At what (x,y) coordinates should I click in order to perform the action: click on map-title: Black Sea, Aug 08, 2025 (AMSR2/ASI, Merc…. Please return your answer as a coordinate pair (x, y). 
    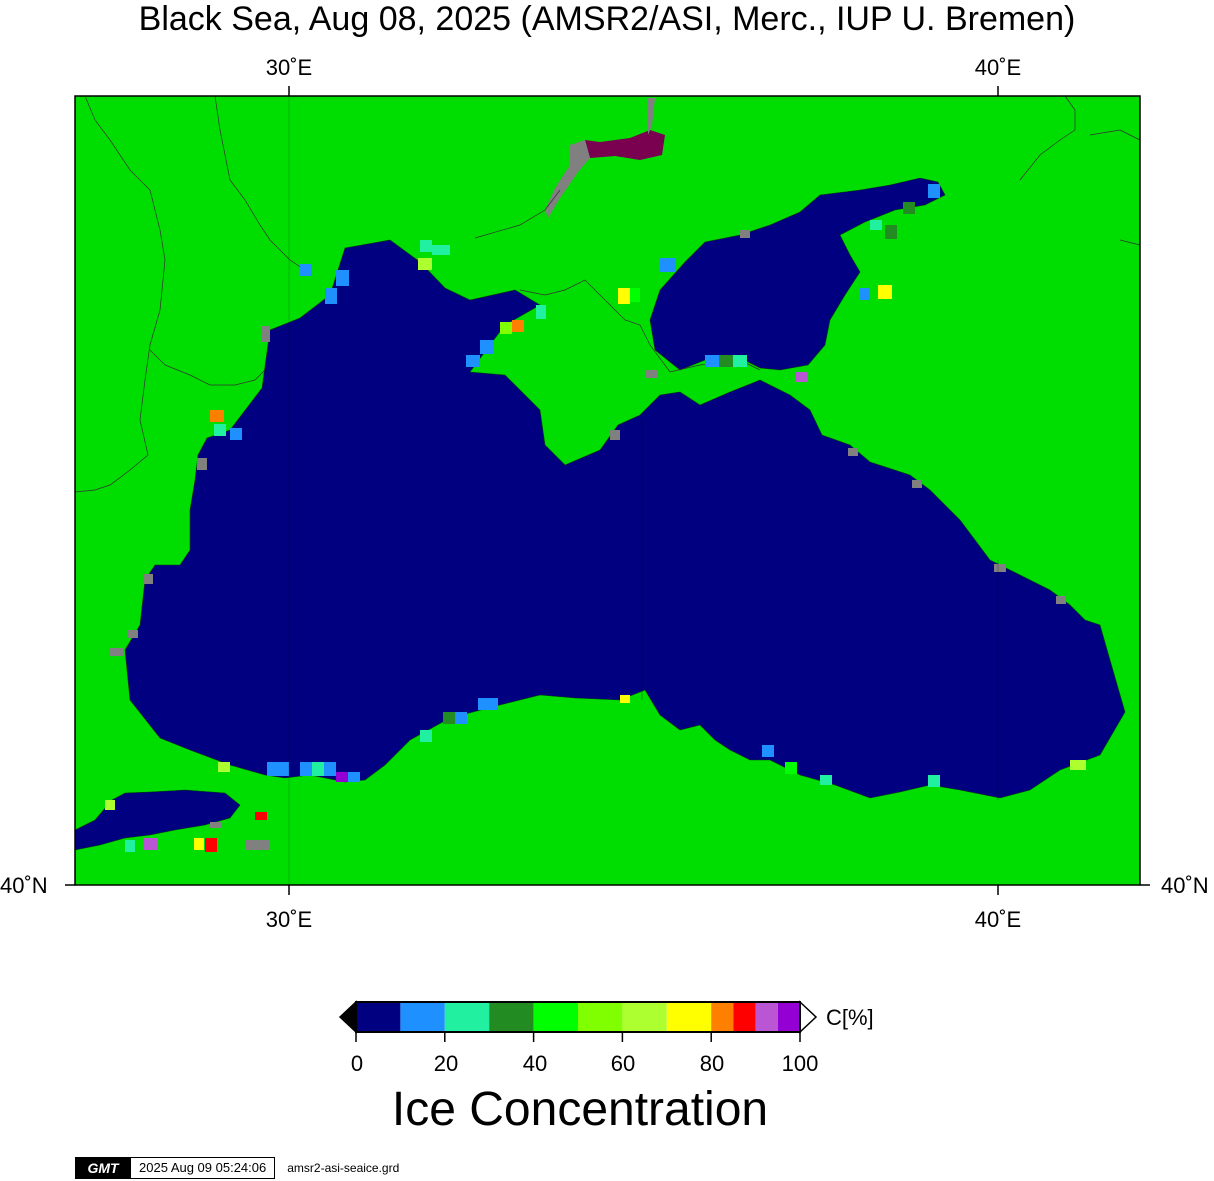
    Looking at the image, I should click on (607, 19).